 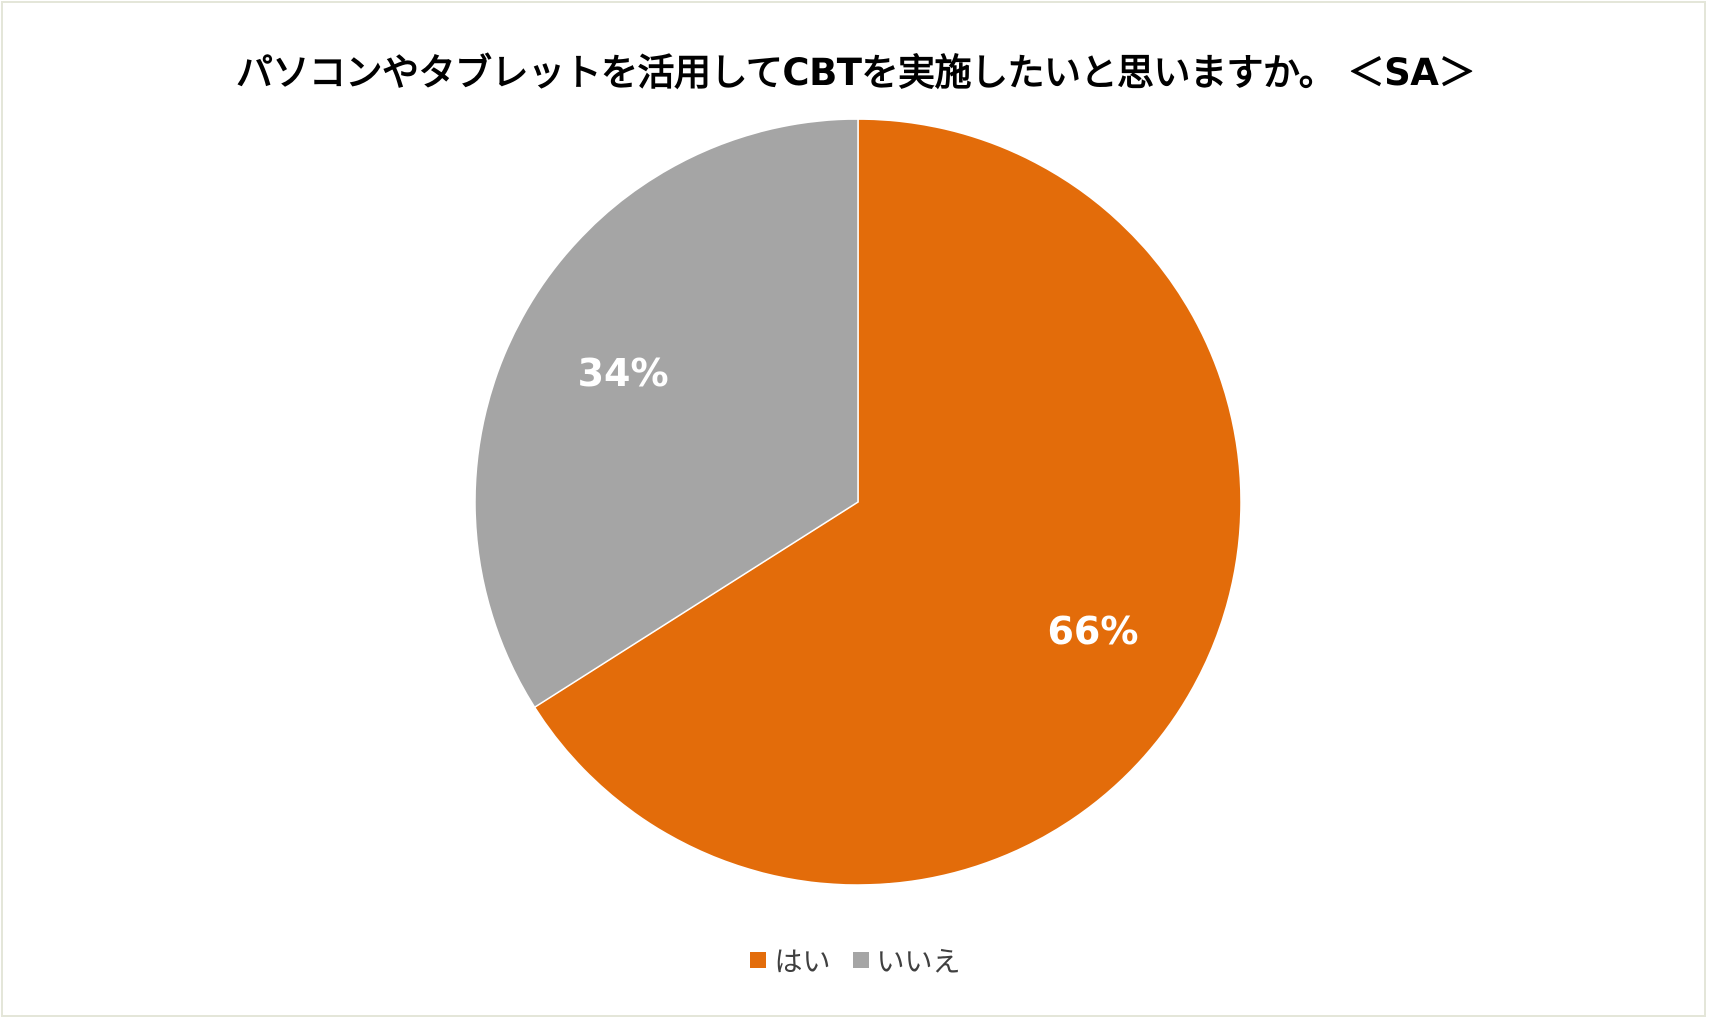 I want to click on pie-slice-no, so click(x=666, y=413).